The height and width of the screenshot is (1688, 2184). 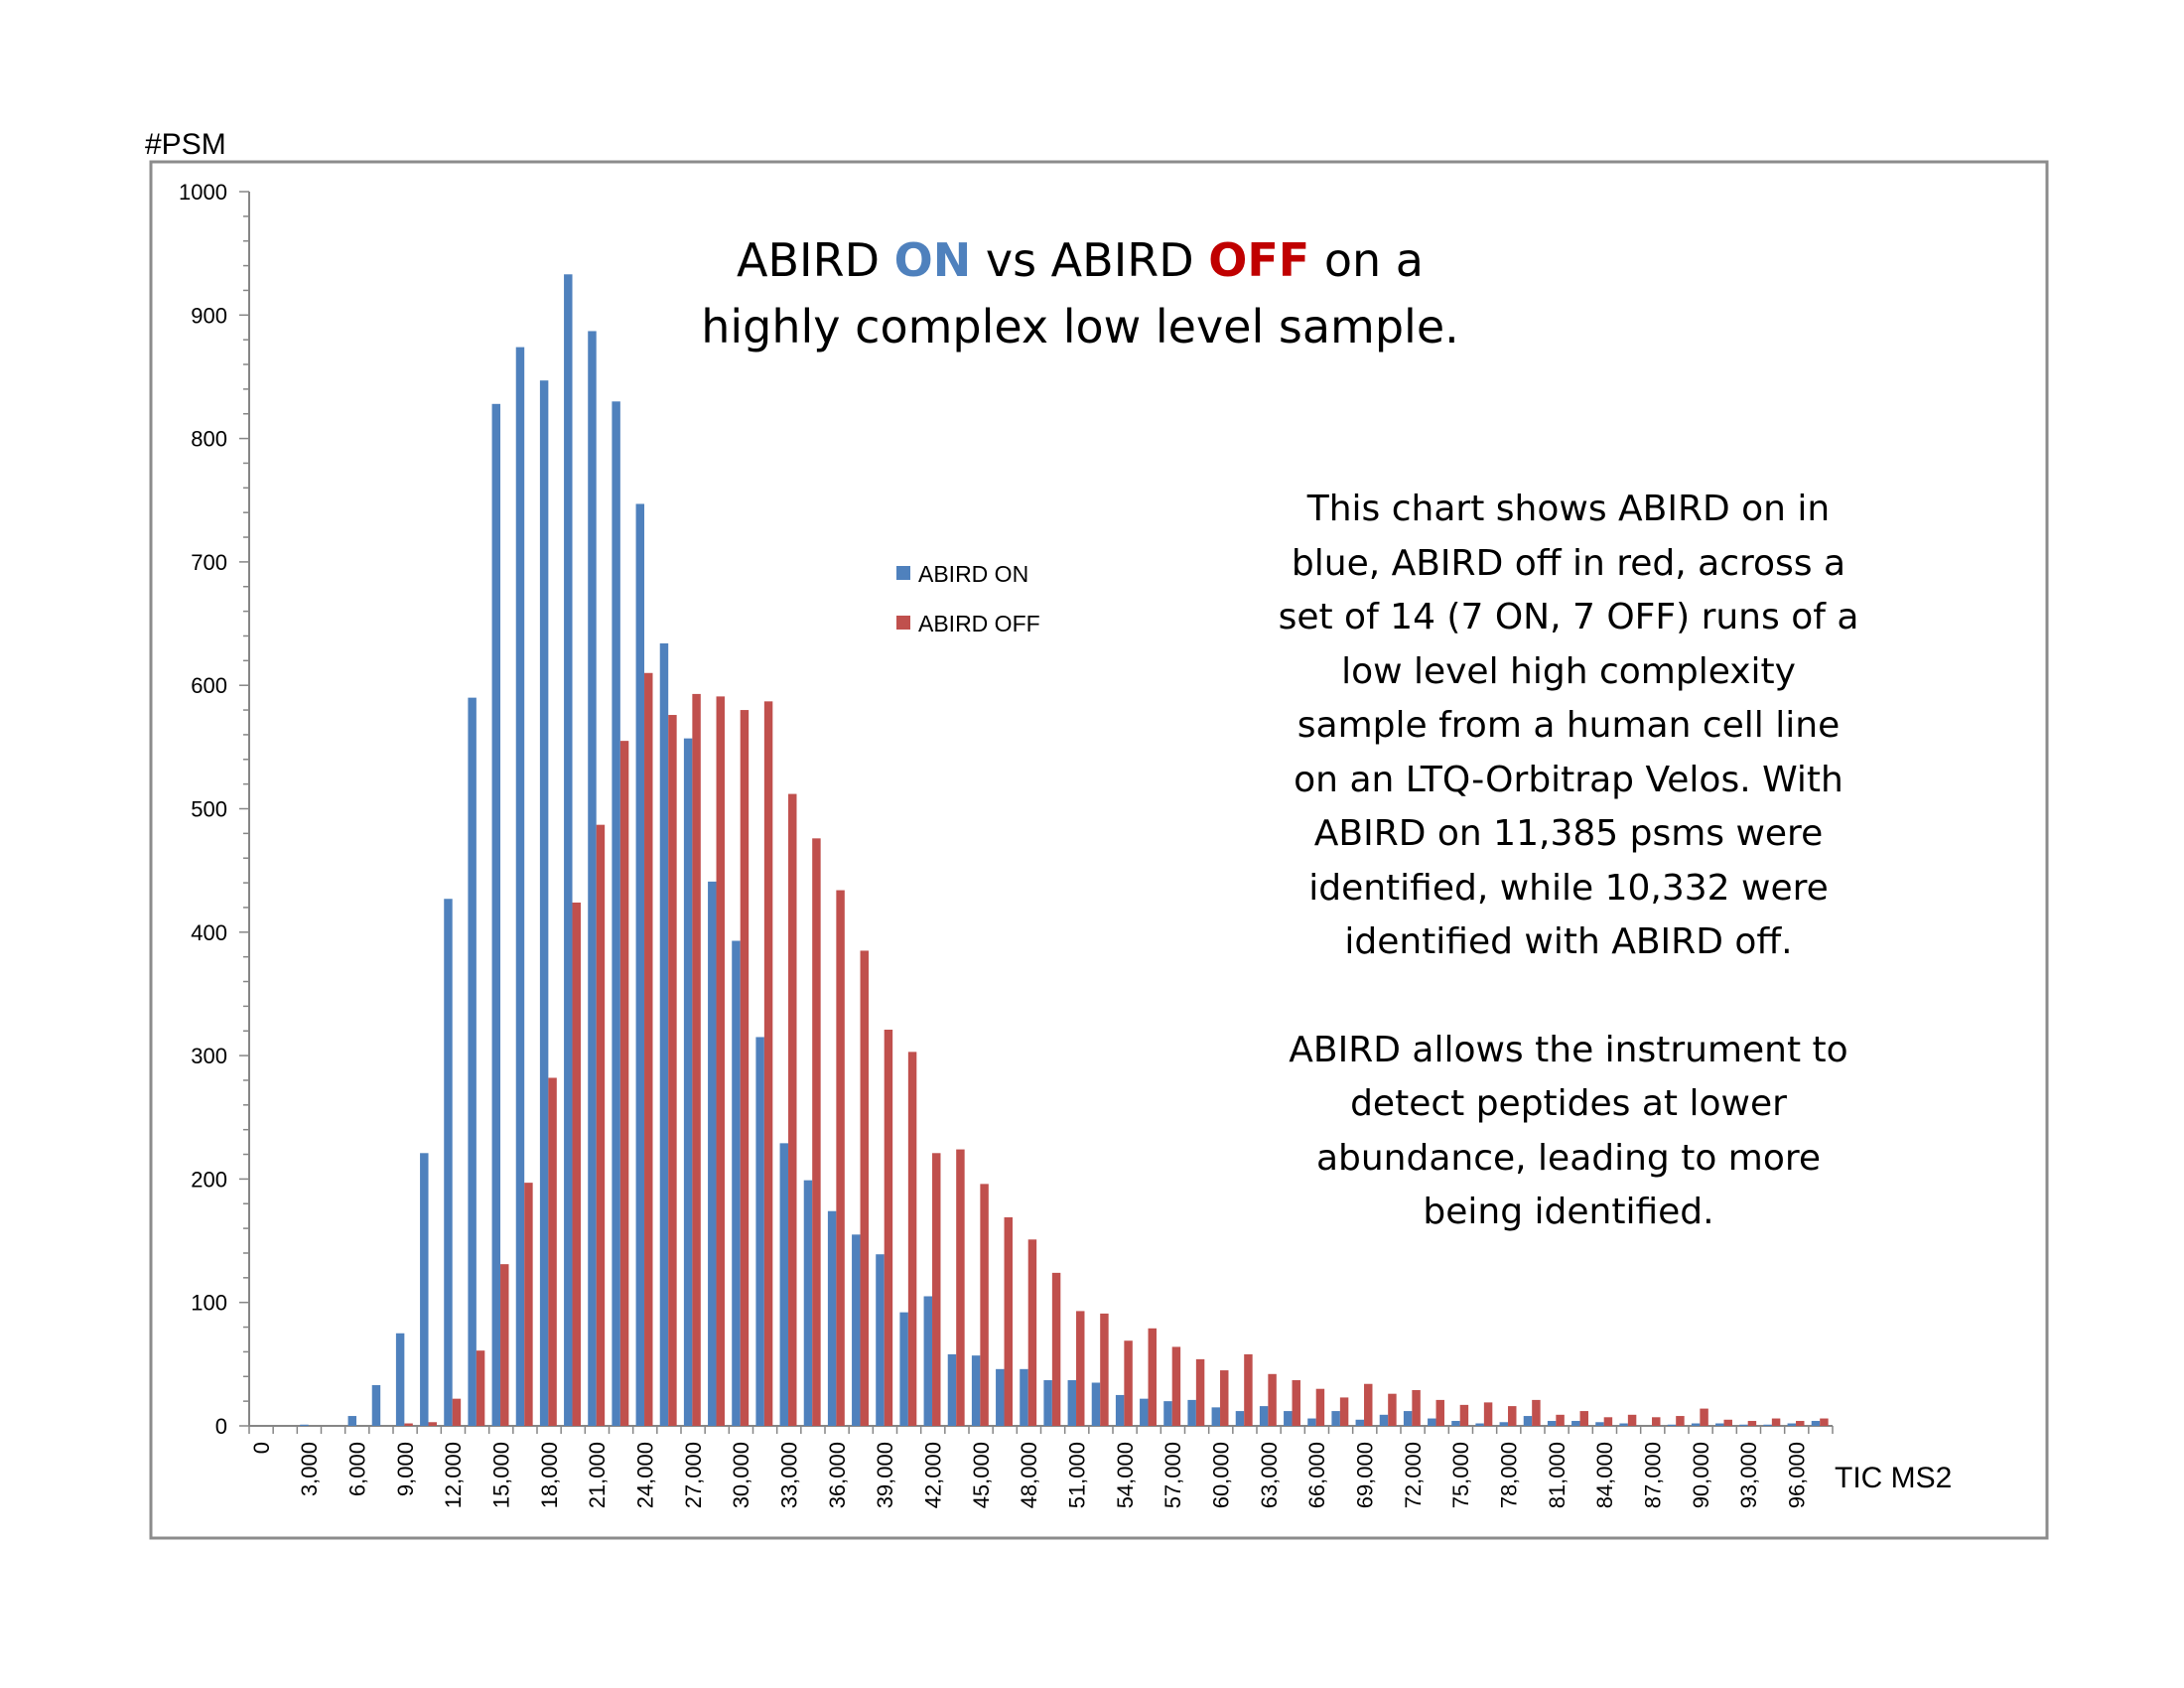 I want to click on x-tick-label: 63,000, so click(x=1269, y=1475).